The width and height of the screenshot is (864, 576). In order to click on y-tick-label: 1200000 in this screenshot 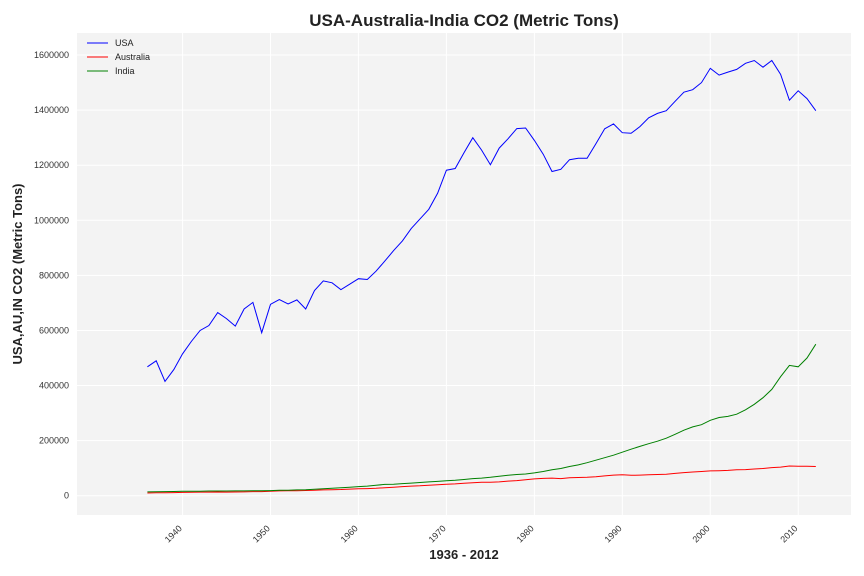, I will do `click(51, 165)`.